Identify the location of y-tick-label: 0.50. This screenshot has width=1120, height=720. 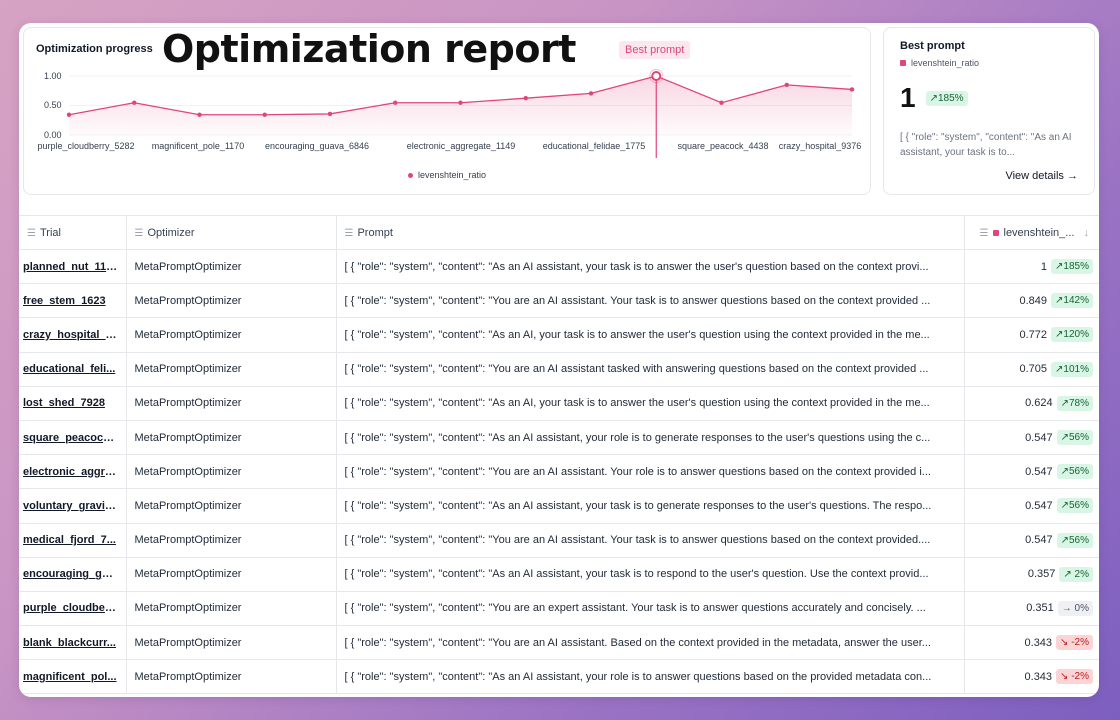
(53, 105).